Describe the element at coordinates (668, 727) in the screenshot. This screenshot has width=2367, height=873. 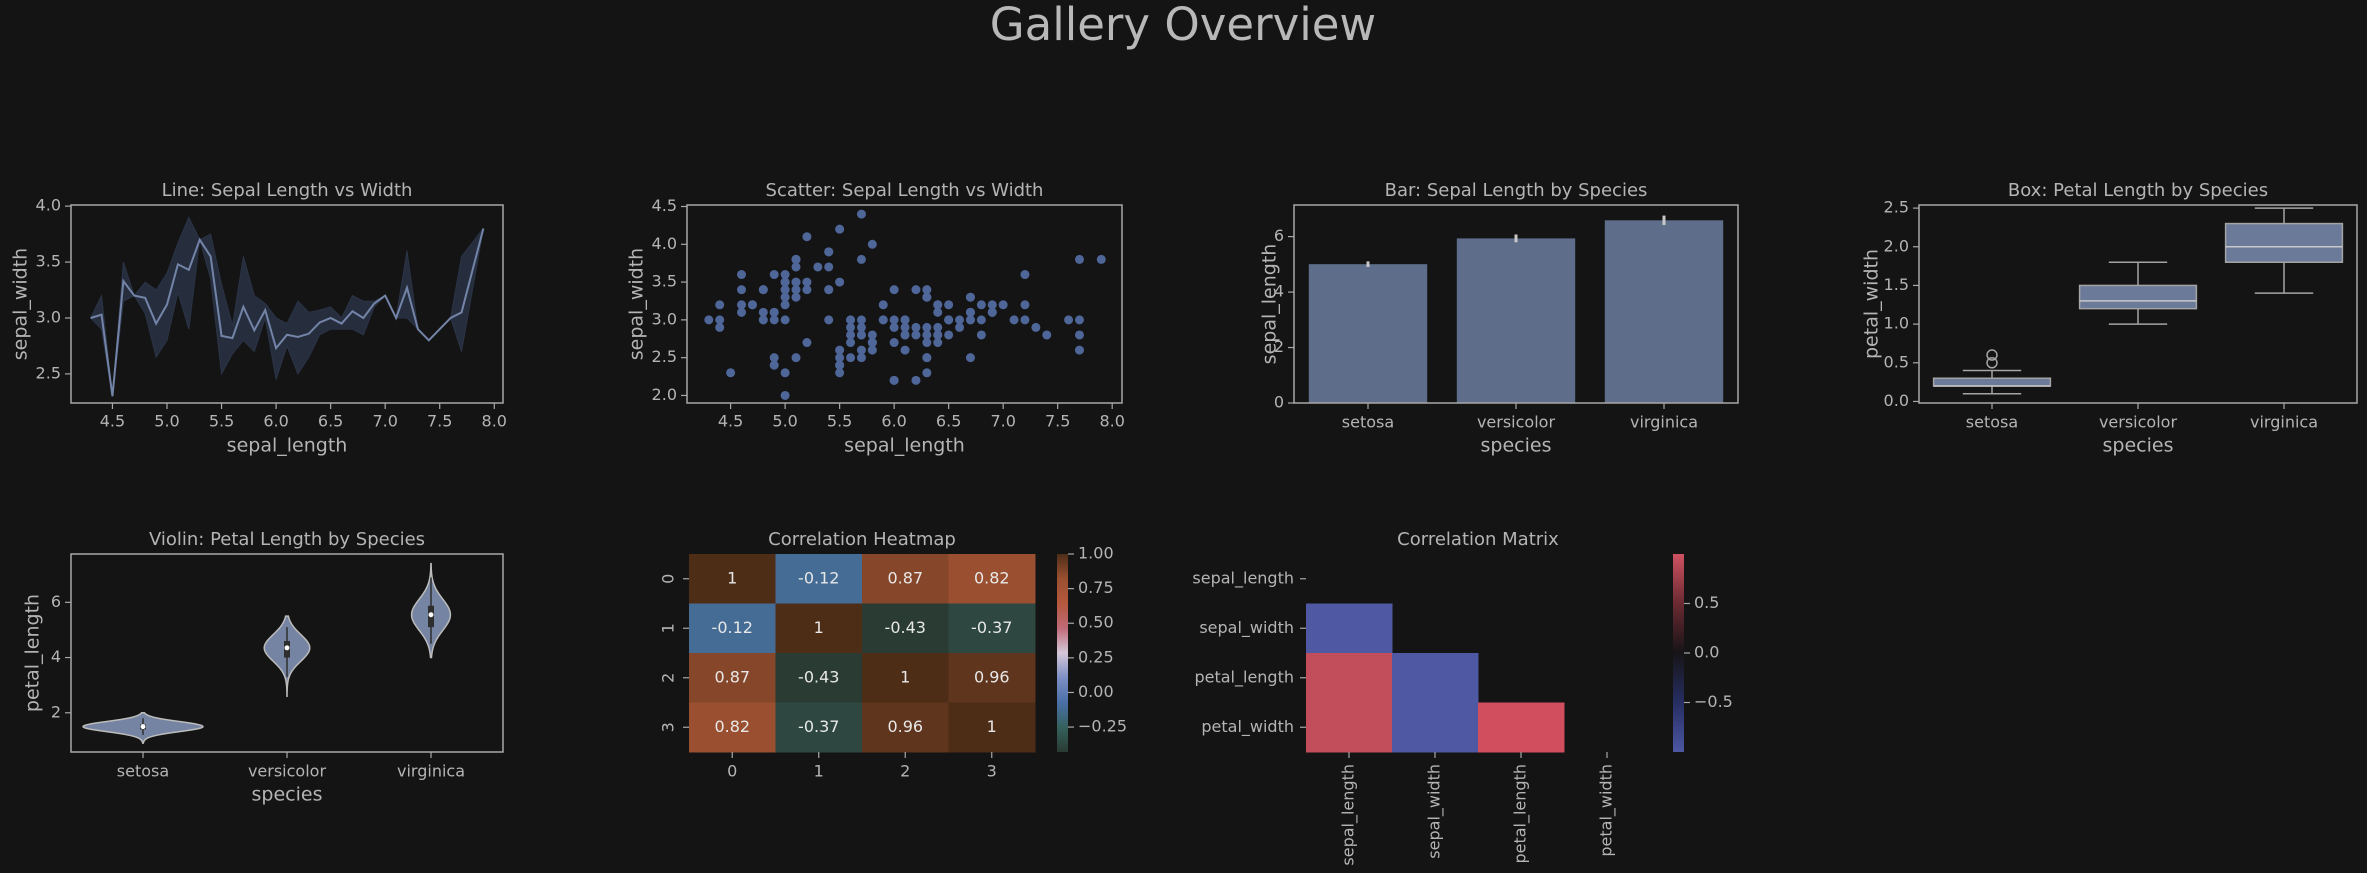
I see `y-tick-label: 3` at that location.